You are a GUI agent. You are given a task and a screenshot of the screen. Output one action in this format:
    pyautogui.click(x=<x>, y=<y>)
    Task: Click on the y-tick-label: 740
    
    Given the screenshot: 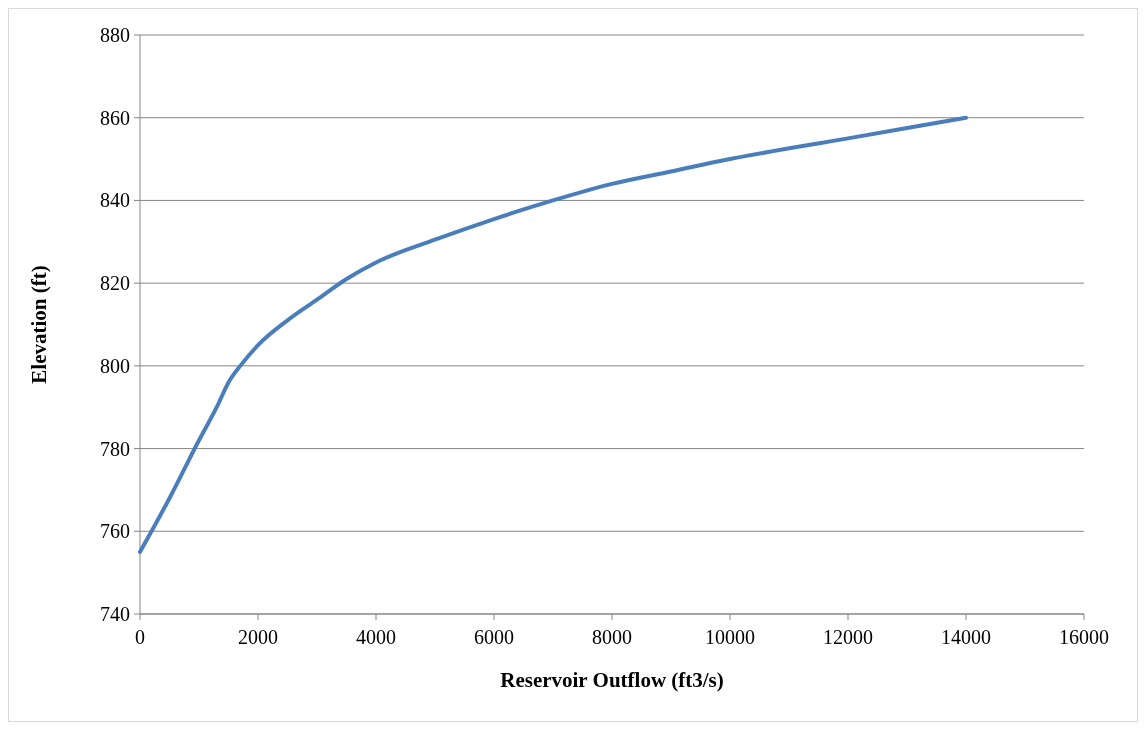 What is the action you would take?
    pyautogui.click(x=115, y=614)
    